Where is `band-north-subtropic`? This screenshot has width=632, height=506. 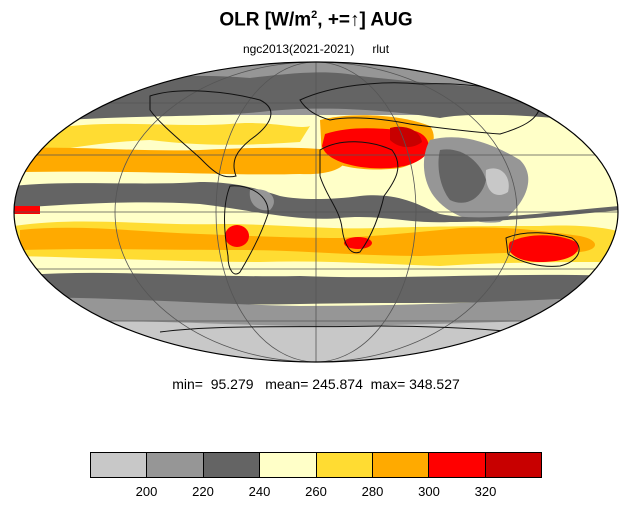
band-north-subtropic is located at coordinates (182, 161).